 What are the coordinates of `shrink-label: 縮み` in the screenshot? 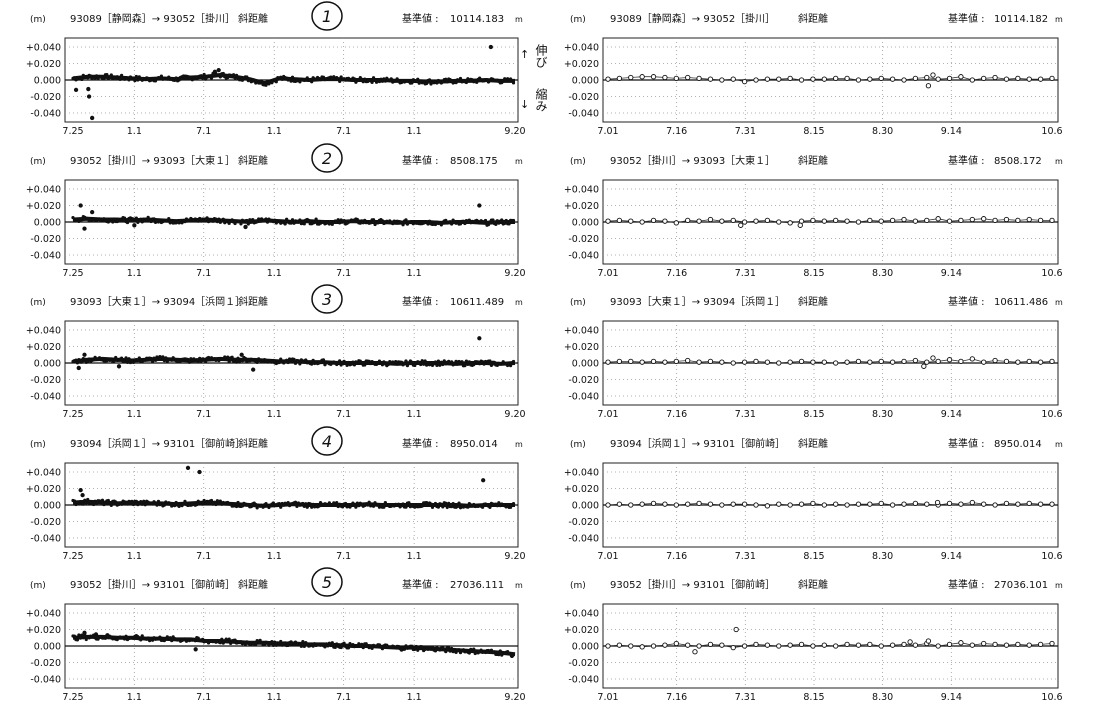 It's located at (541, 99).